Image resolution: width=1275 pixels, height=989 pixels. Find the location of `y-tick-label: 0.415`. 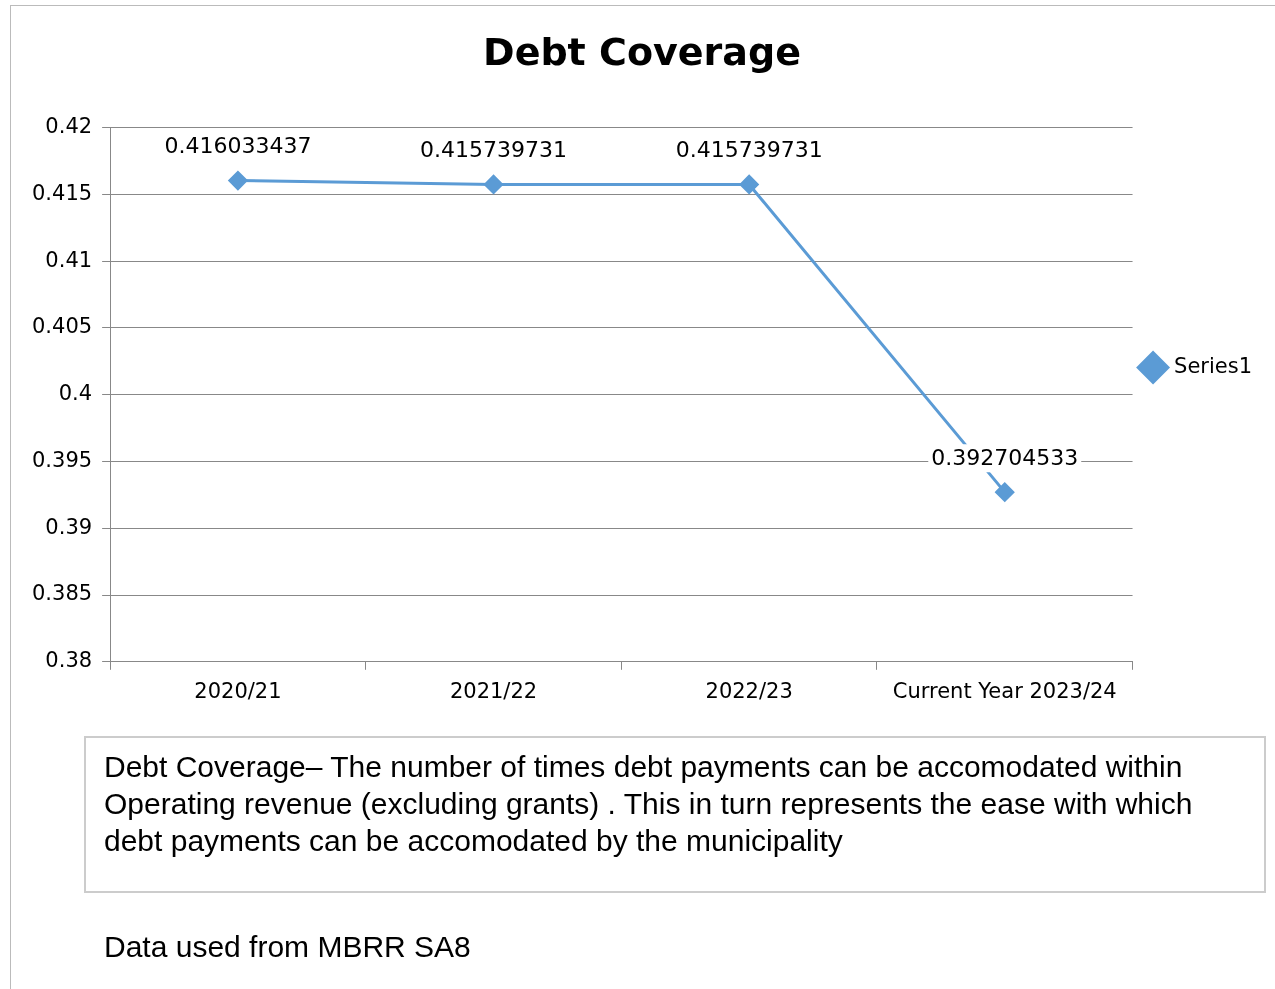

y-tick-label: 0.415 is located at coordinates (62, 192).